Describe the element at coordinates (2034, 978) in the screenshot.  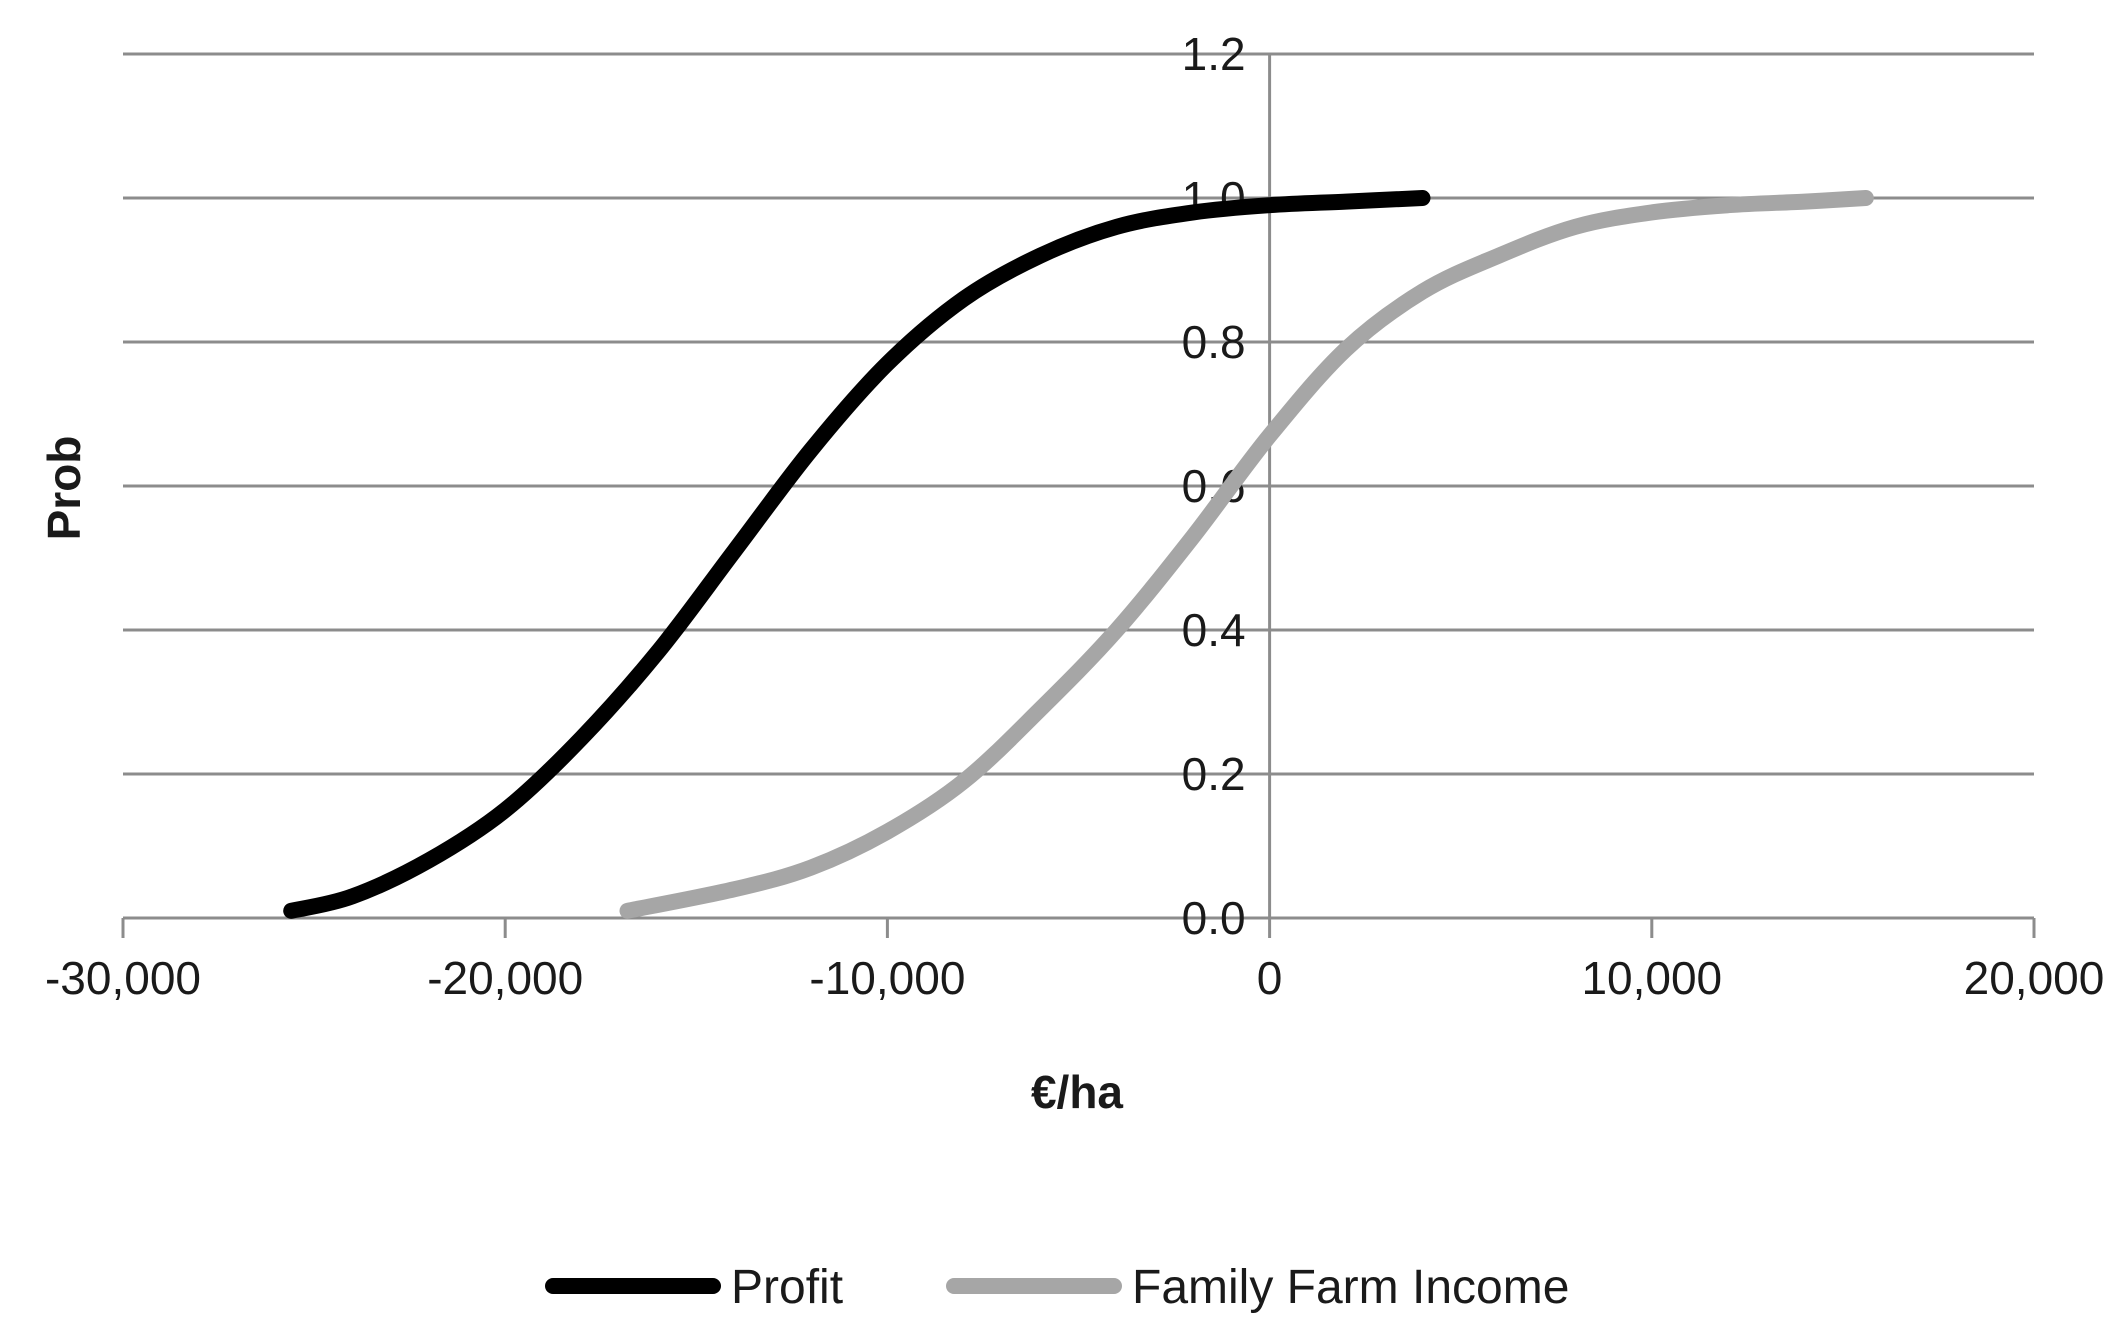
I see `x-tick-label-5: 20,000` at that location.